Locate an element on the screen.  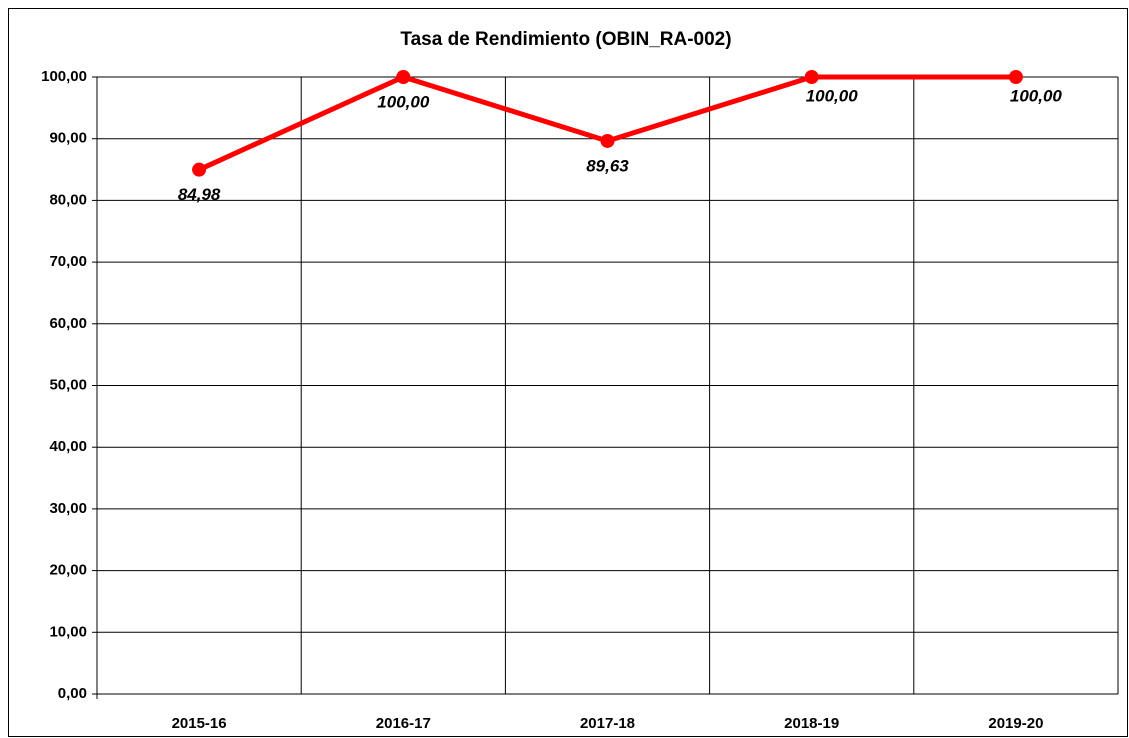
y-tick-label: 50,00 is located at coordinates (68, 384).